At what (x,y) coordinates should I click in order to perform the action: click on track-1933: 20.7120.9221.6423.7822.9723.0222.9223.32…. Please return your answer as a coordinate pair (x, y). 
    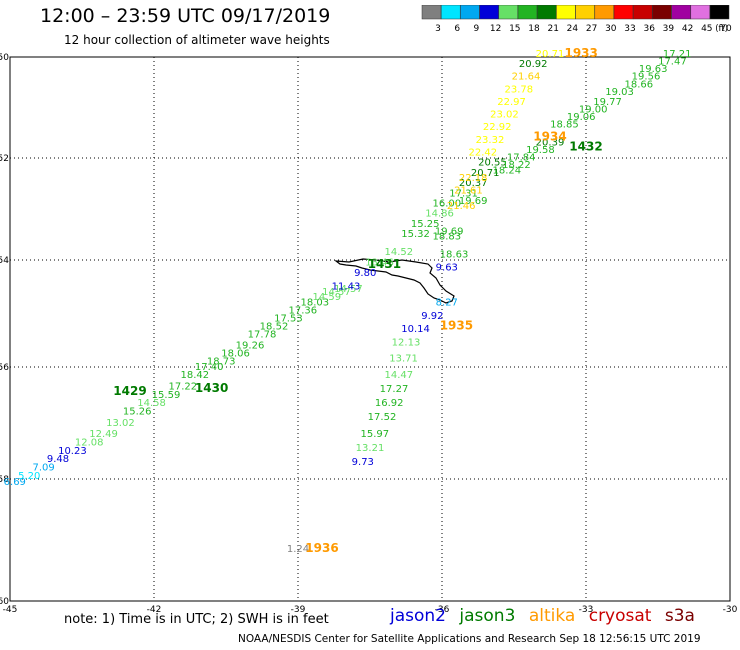
    Looking at the image, I should click on (522, 129).